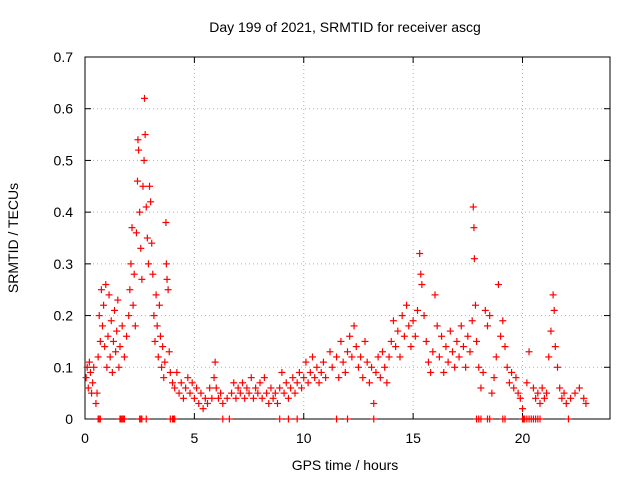  I want to click on y-tick-label: 0.3, so click(64, 264).